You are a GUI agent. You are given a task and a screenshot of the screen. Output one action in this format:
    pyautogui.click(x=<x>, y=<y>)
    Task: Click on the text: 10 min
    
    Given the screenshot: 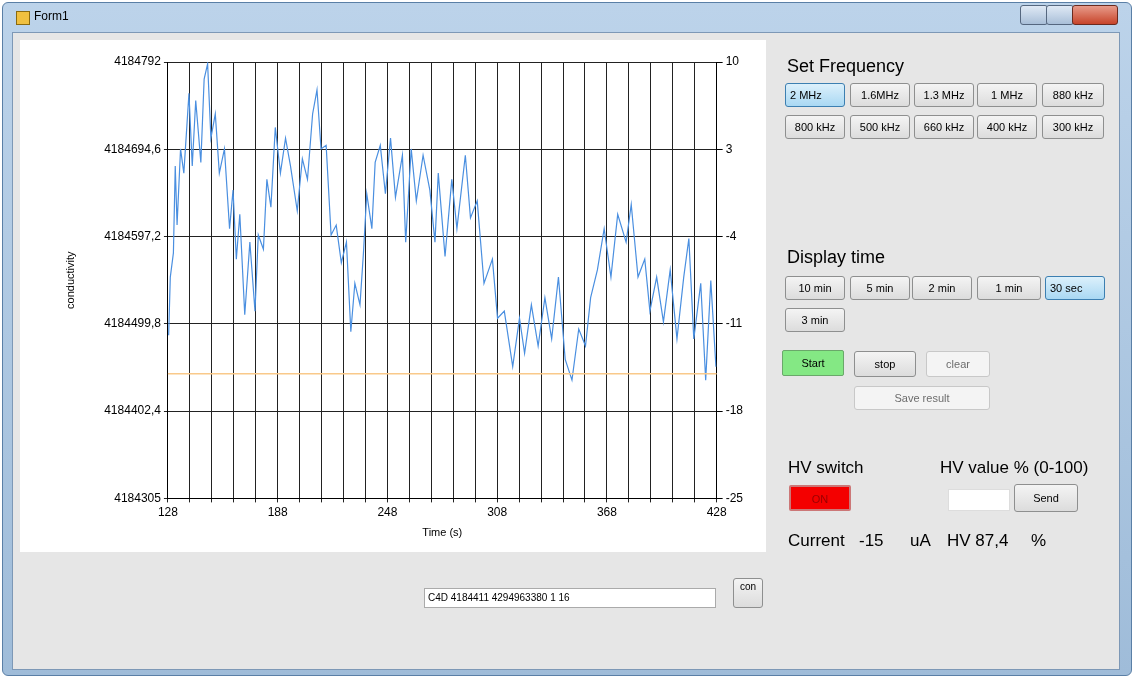 What is the action you would take?
    pyautogui.click(x=815, y=288)
    